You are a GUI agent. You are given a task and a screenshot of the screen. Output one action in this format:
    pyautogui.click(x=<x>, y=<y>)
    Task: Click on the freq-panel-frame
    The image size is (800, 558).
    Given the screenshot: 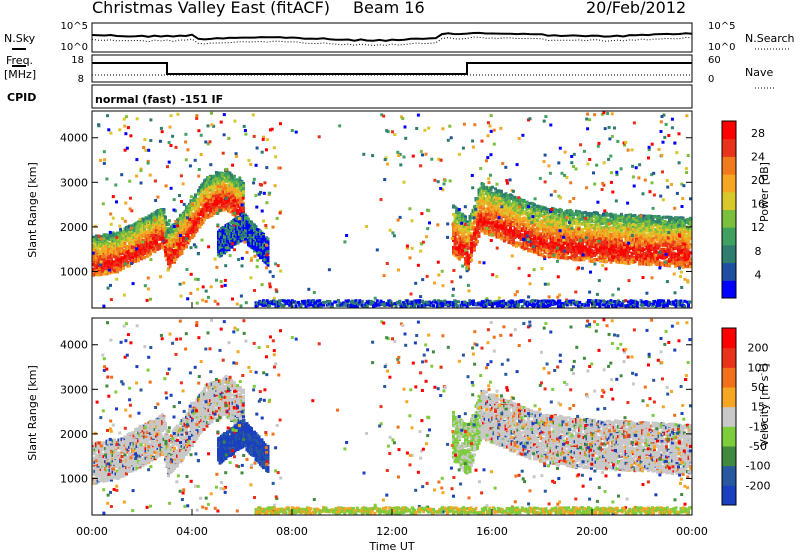 What is the action you would take?
    pyautogui.click(x=392, y=68)
    